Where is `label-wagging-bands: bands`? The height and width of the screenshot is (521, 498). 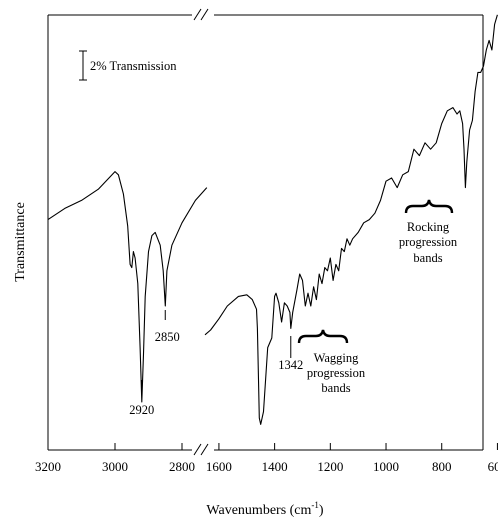
label-wagging-bands: bands is located at coordinates (335, 388).